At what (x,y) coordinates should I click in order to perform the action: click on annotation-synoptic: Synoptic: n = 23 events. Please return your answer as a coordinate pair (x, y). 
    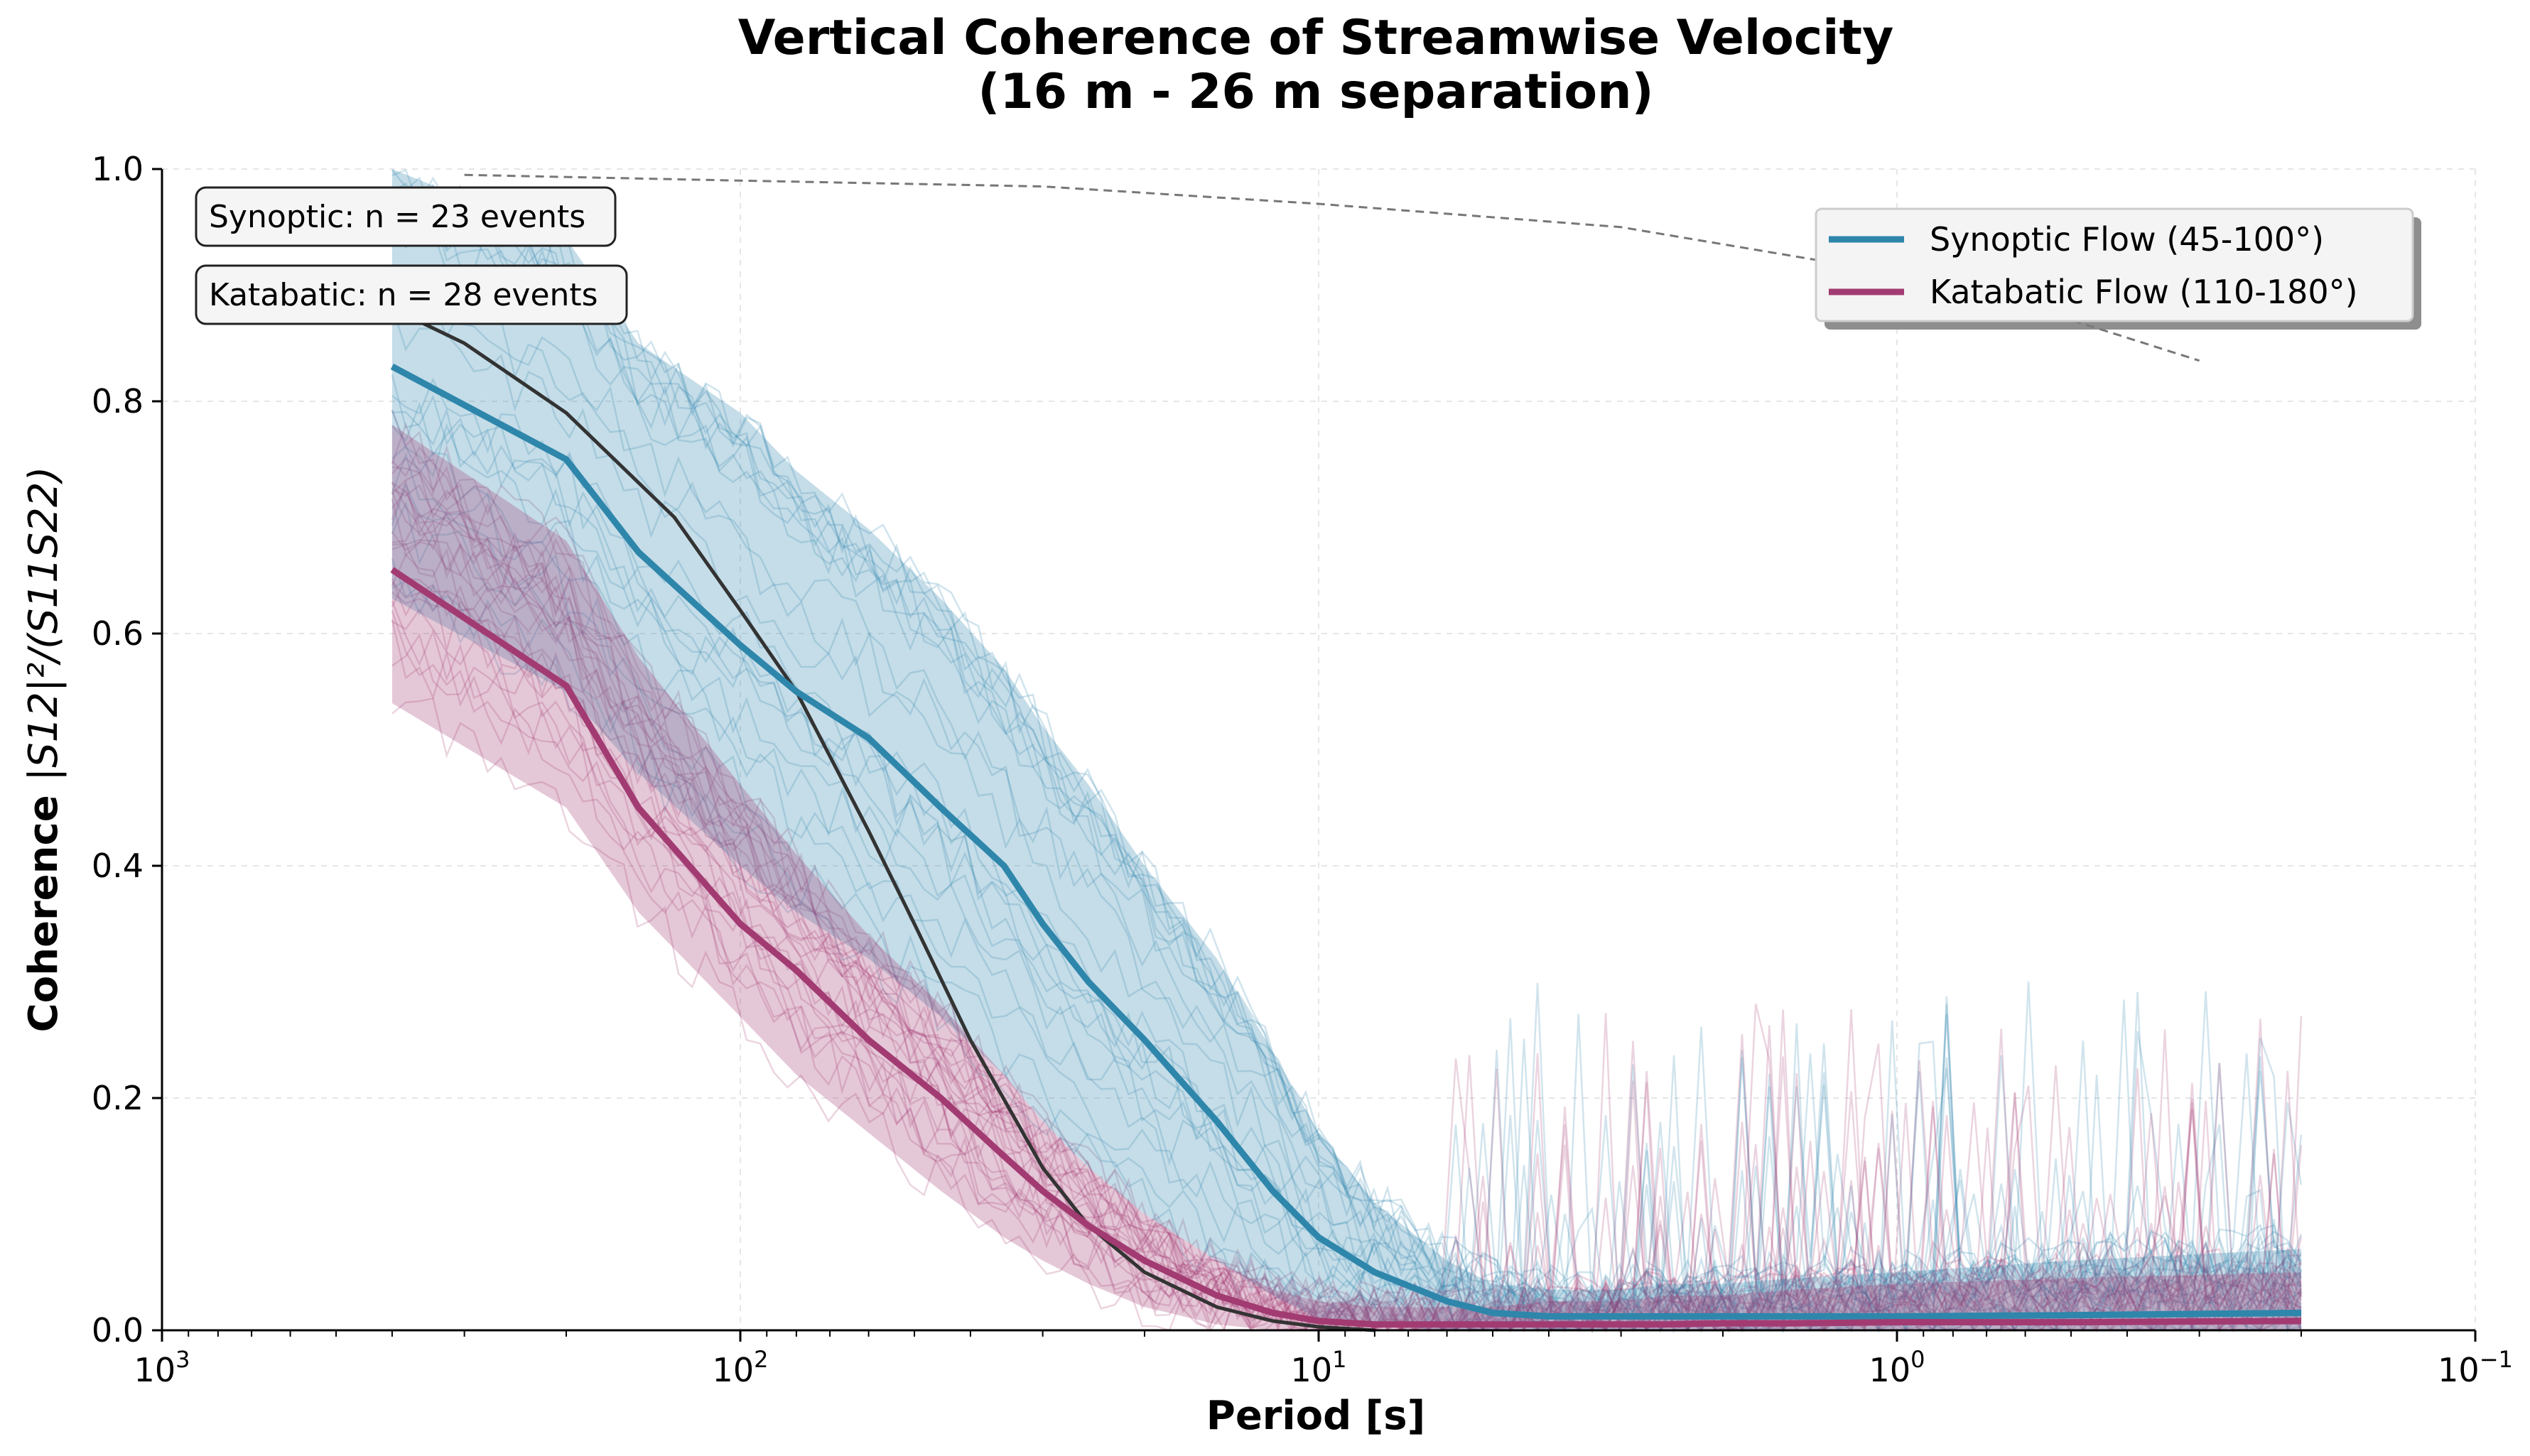
    Looking at the image, I should click on (397, 217).